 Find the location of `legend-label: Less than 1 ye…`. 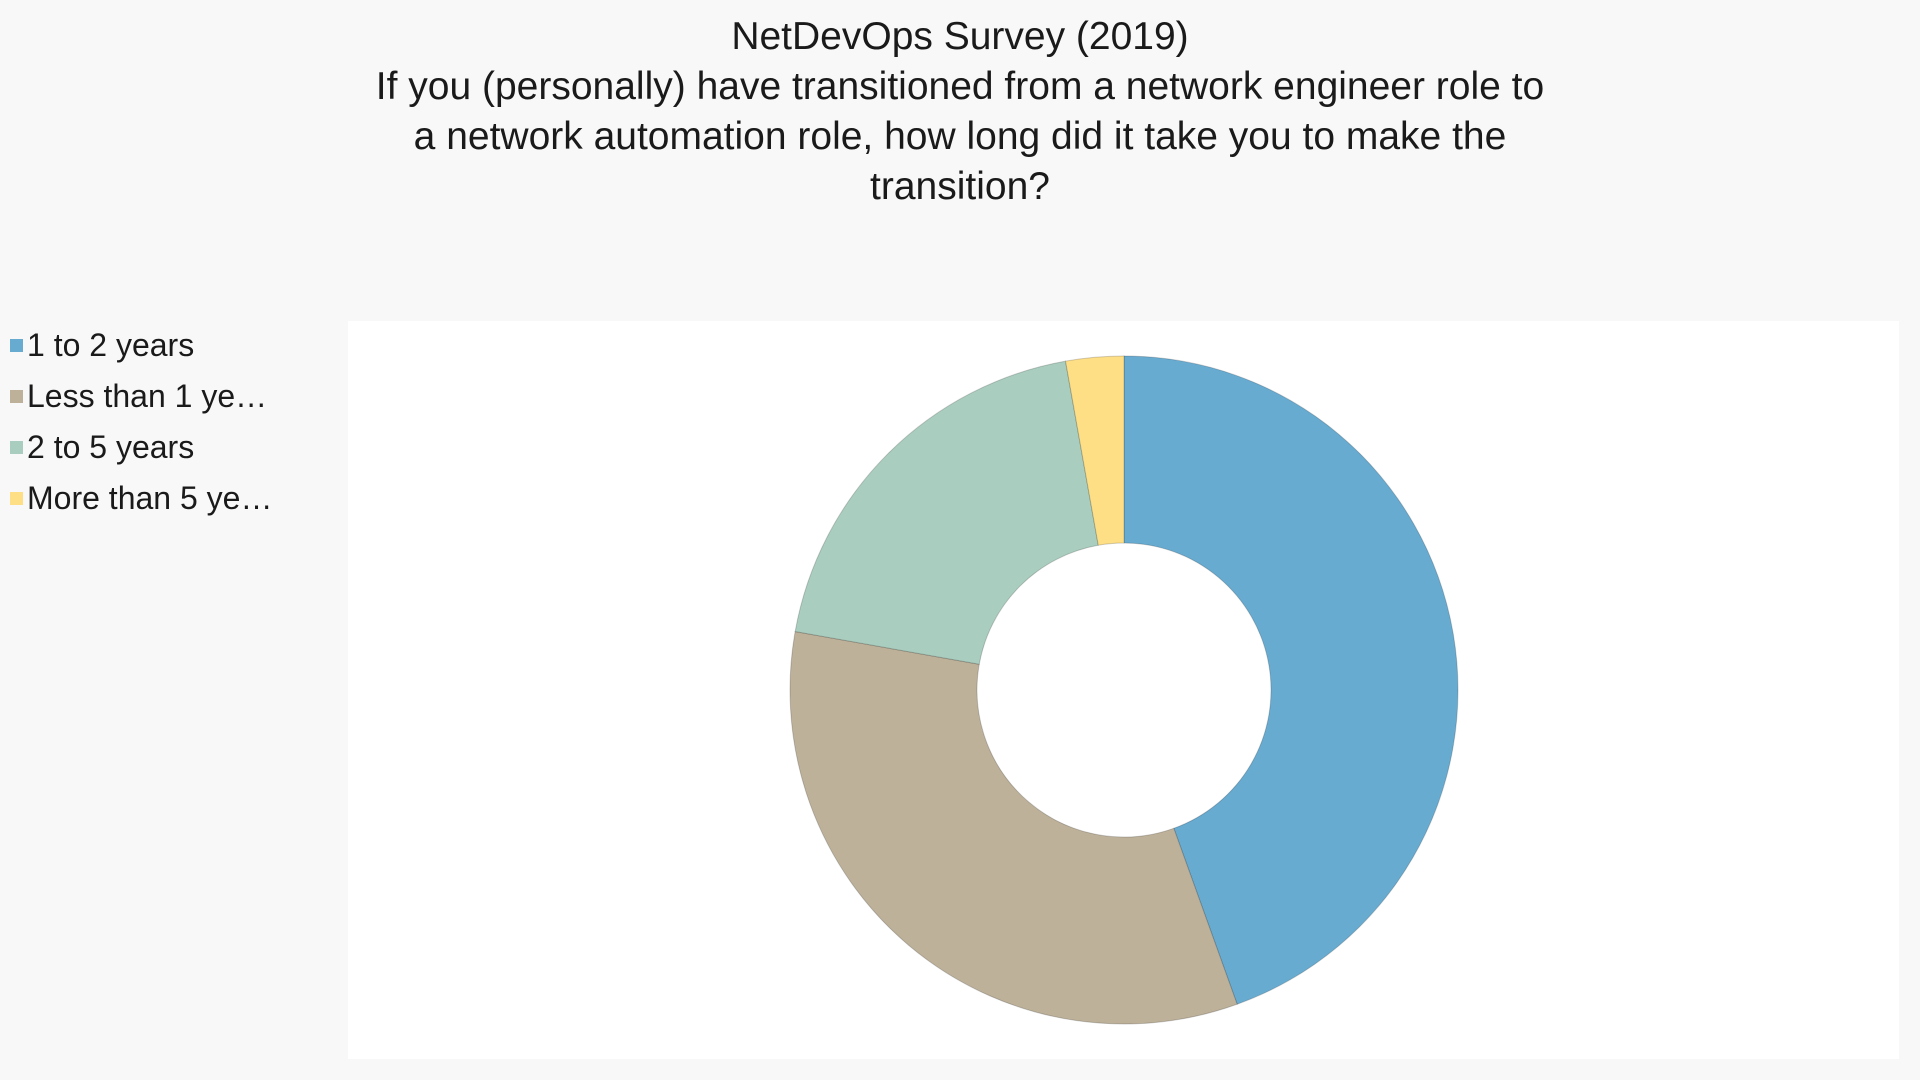

legend-label: Less than 1 ye… is located at coordinates (147, 396).